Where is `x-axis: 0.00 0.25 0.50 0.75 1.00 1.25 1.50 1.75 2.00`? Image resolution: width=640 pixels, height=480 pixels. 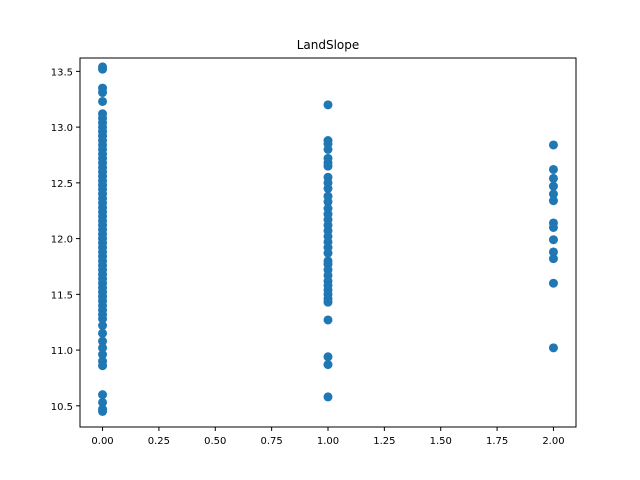
x-axis: 0.00 0.25 0.50 0.75 1.00 1.25 1.50 1.75 2.00 is located at coordinates (328, 437).